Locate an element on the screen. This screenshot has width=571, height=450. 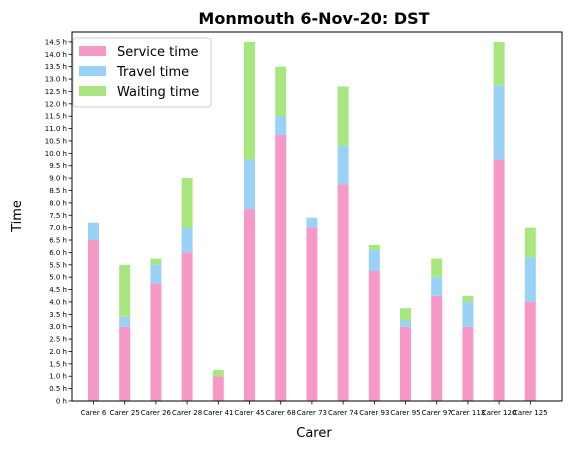
legend-swatch-waiting-time is located at coordinates (92, 91).